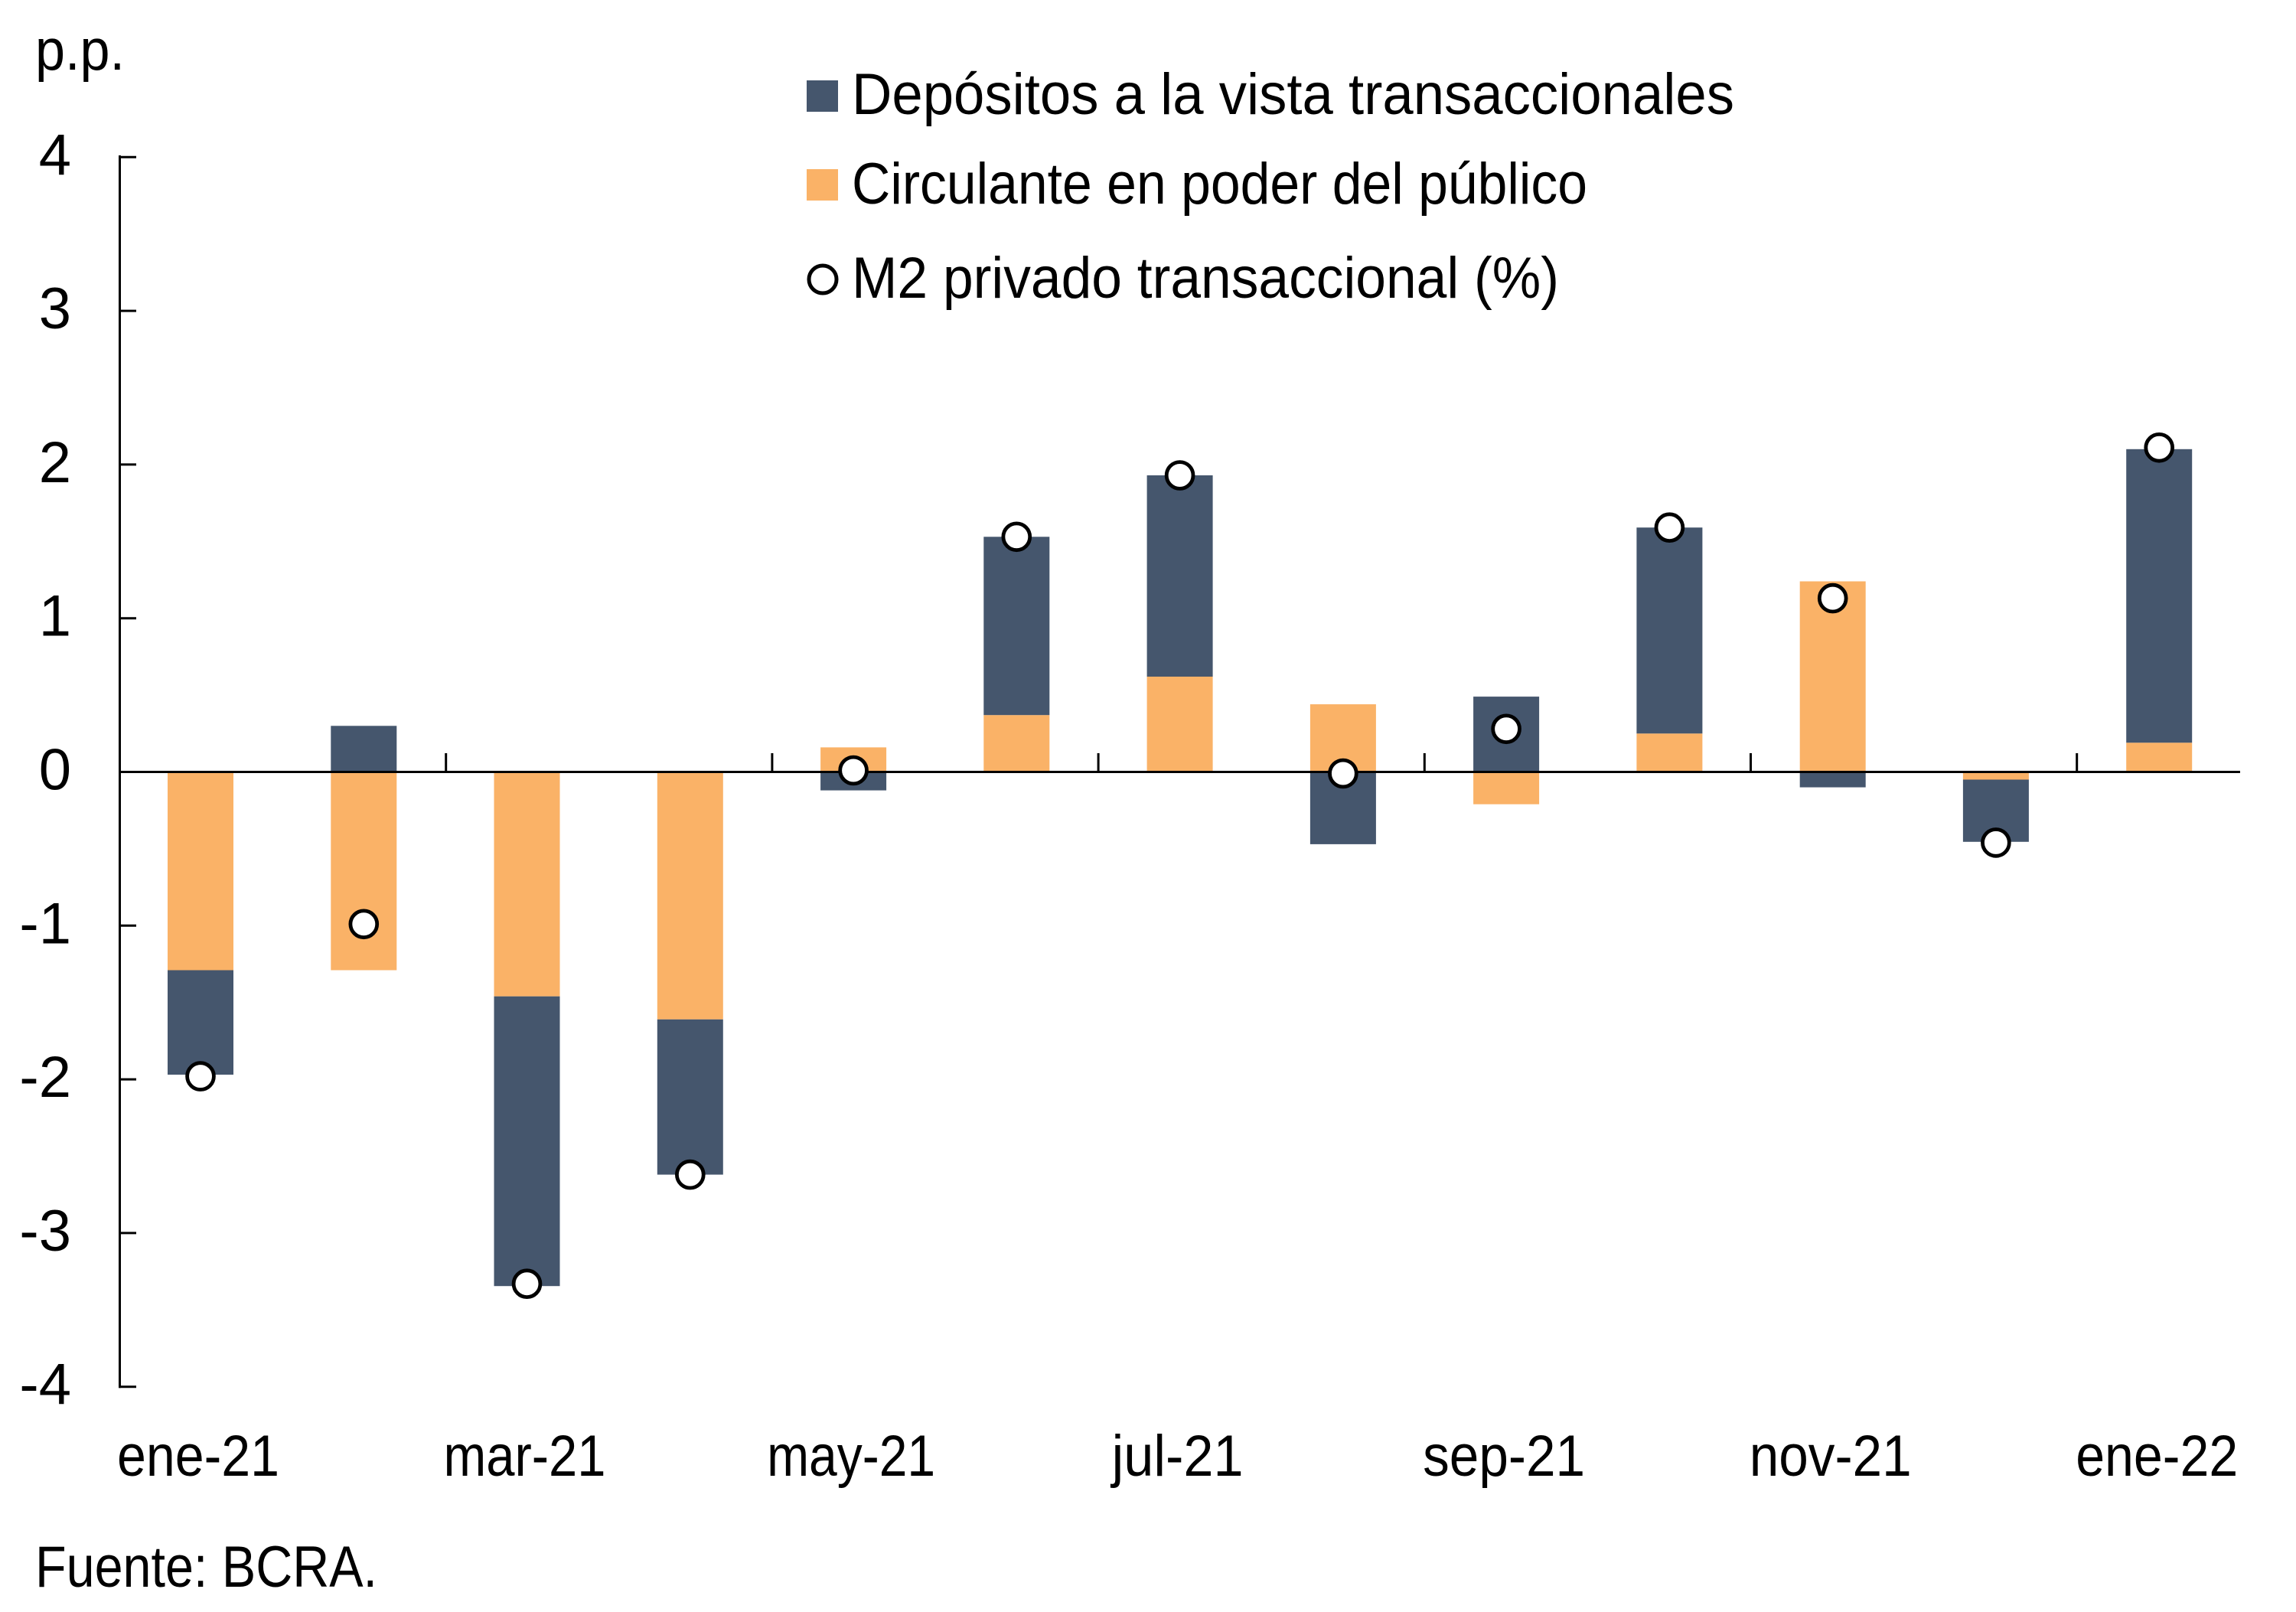 This screenshot has height=1612, width=2296. I want to click on svg-text: 2, so click(55, 462).